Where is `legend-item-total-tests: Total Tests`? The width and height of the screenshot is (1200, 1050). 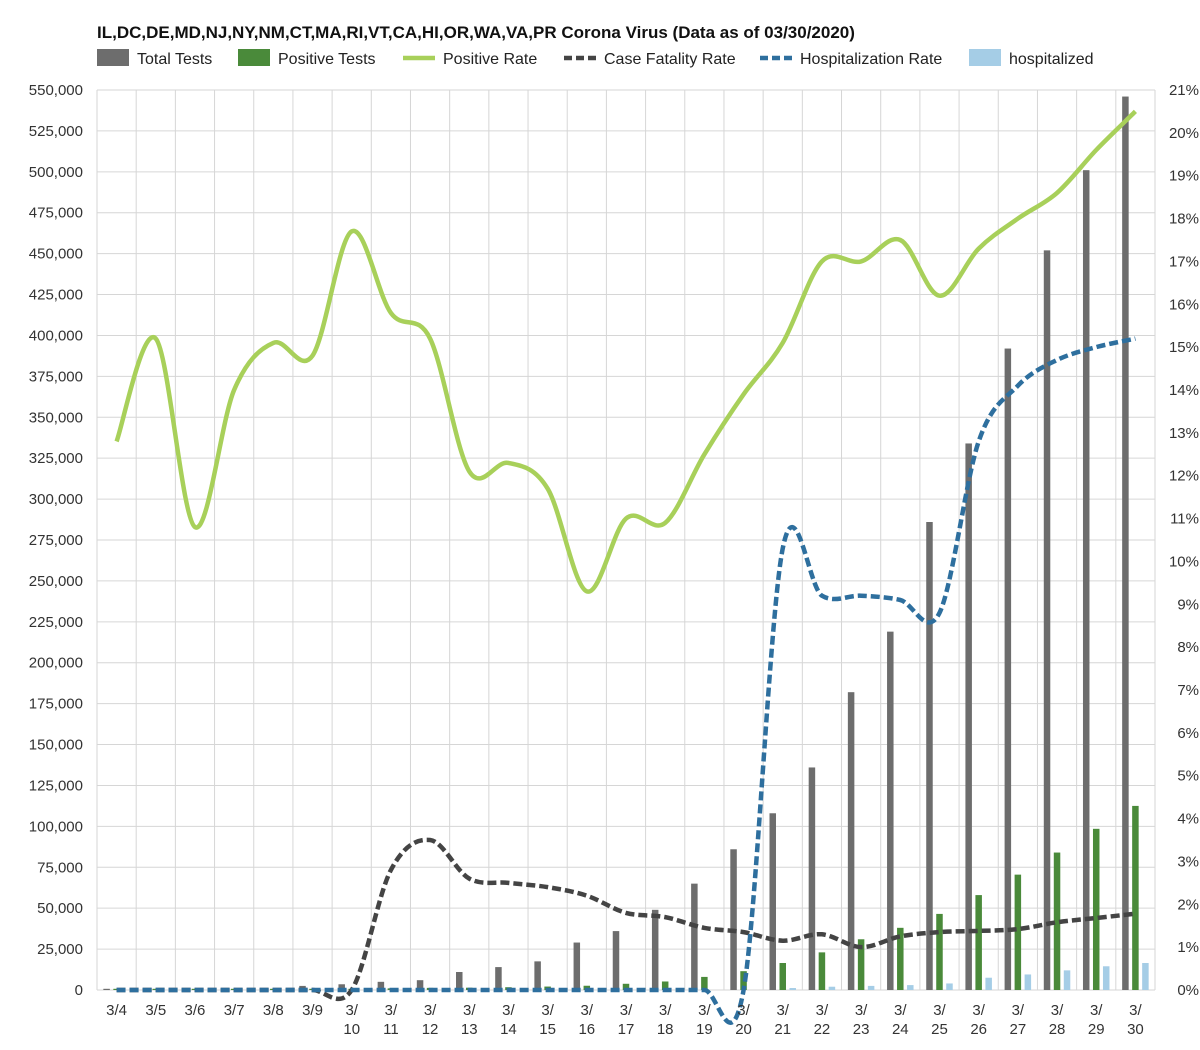
legend-item-total-tests: Total Tests is located at coordinates (154, 58).